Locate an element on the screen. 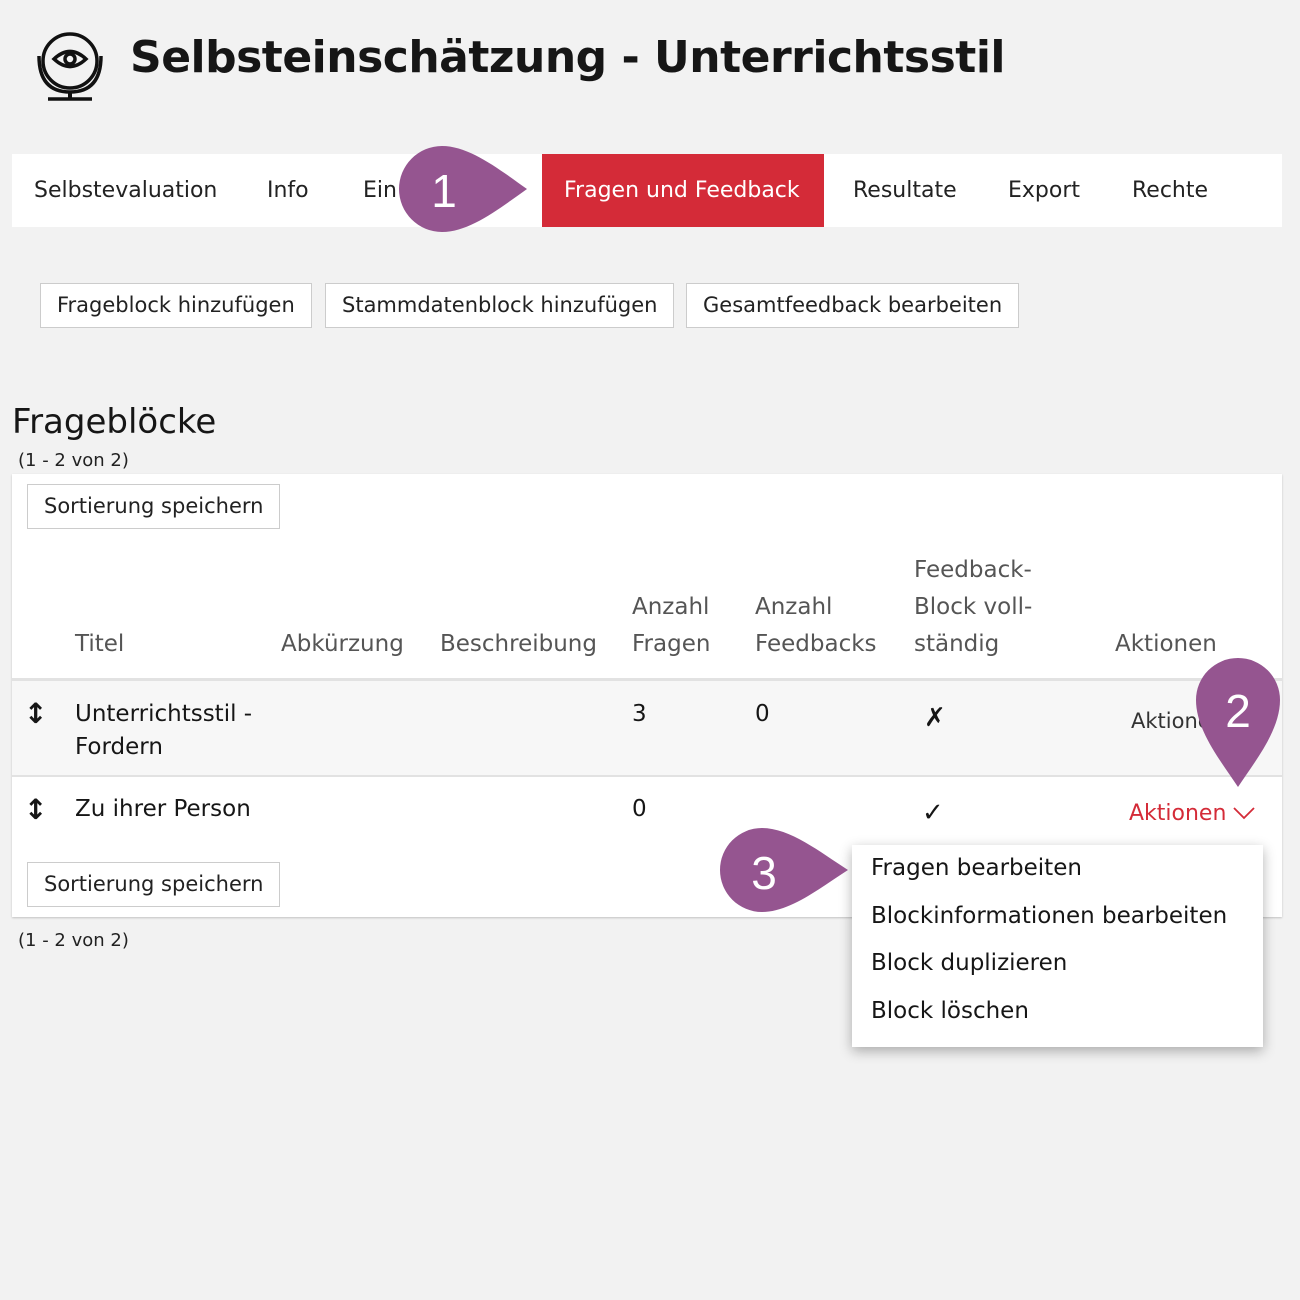 This screenshot has height=1300, width=1300. title-line: Fordern is located at coordinates (119, 747).